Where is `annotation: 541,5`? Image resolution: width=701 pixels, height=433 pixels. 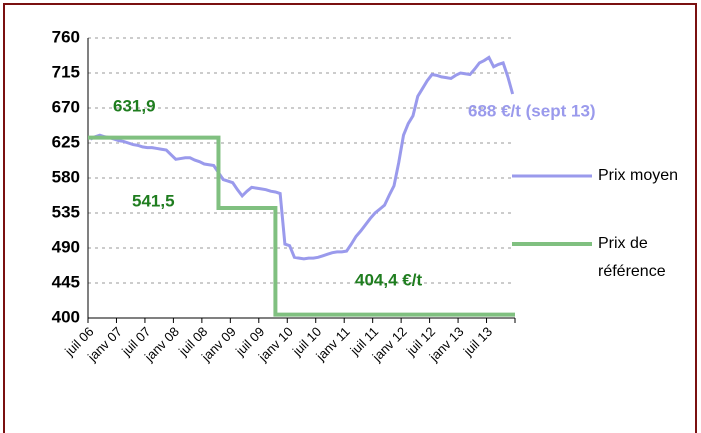
annotation: 541,5 is located at coordinates (153, 200).